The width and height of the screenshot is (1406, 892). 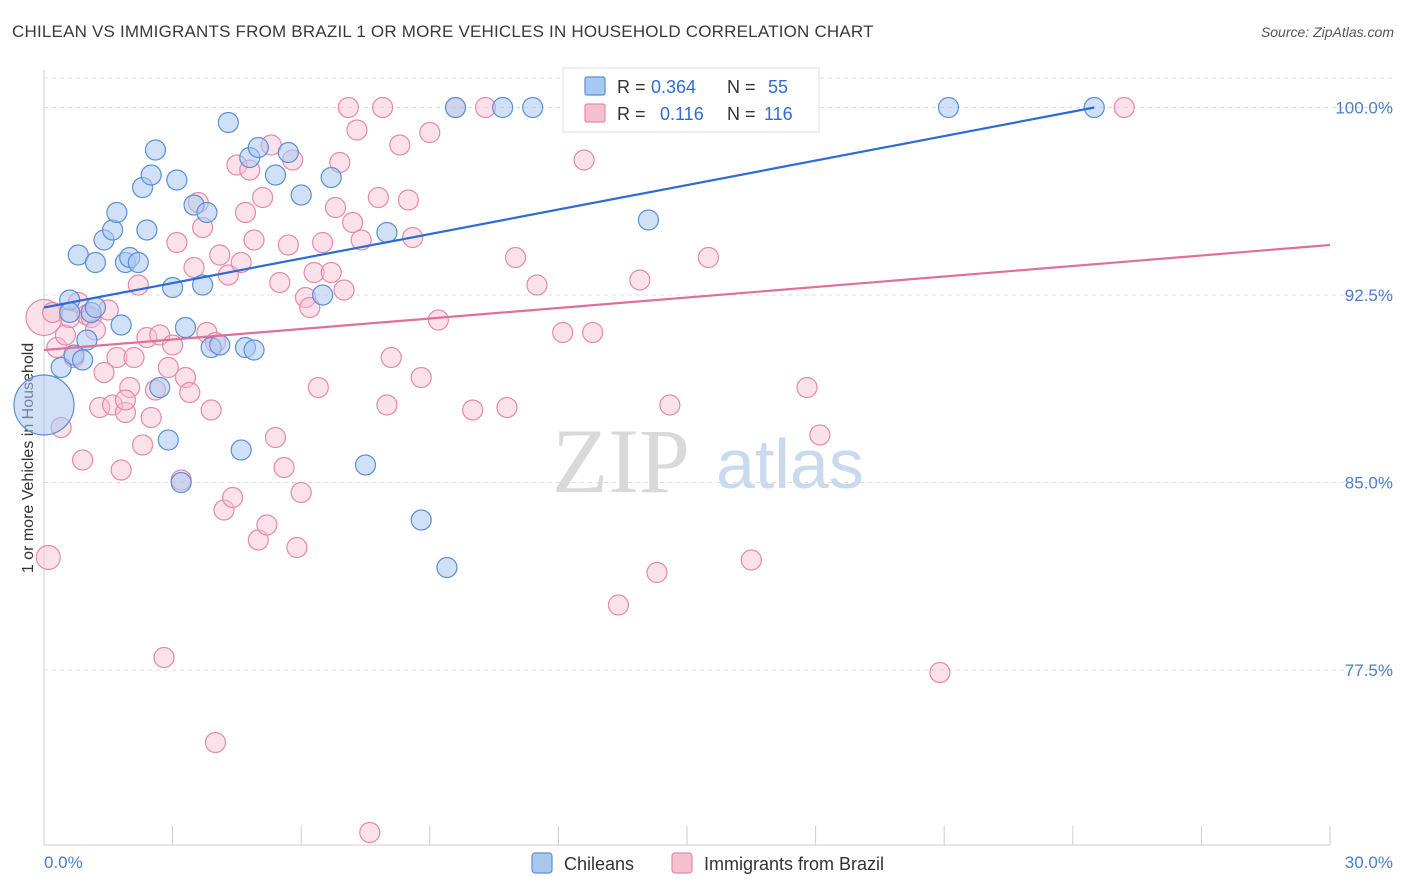 What do you see at coordinates (741, 87) in the screenshot?
I see `legend-n-label-chileans: N =` at bounding box center [741, 87].